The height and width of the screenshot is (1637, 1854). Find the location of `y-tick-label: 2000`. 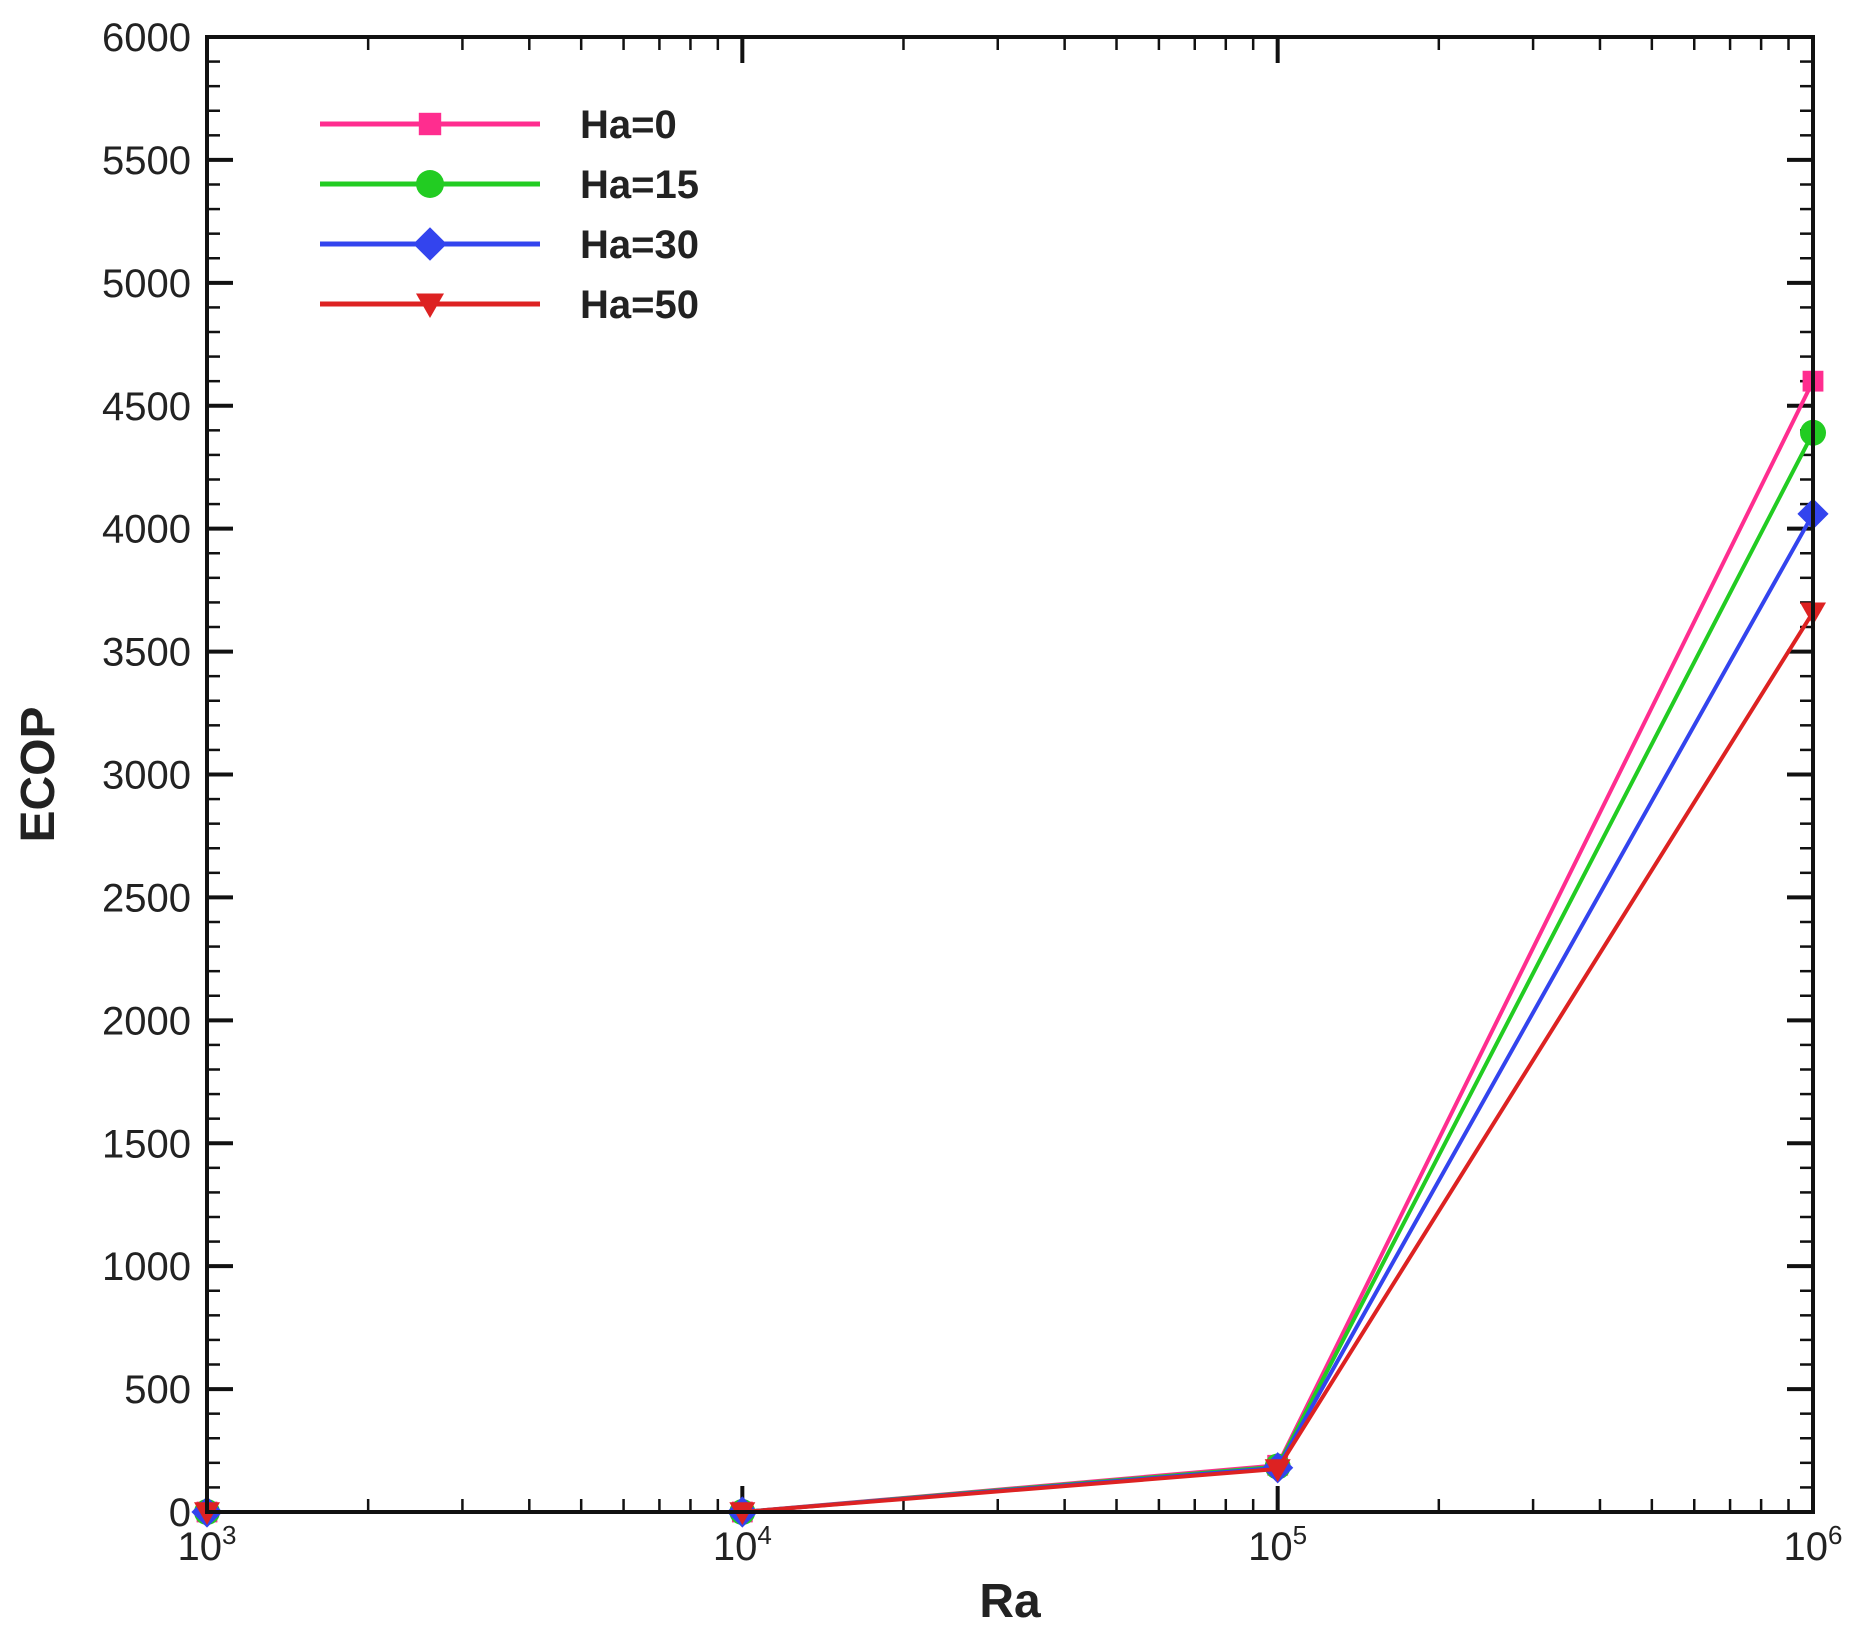

y-tick-label: 2000 is located at coordinates (146, 1021).